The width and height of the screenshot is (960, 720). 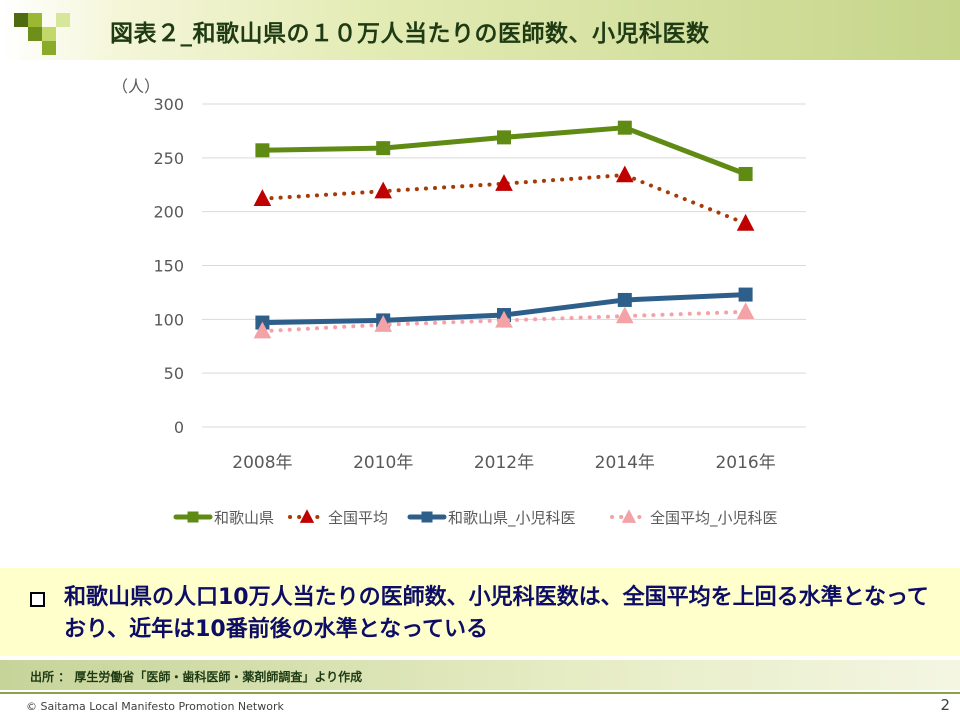 I want to click on y-tick-label: 200, so click(x=168, y=212).